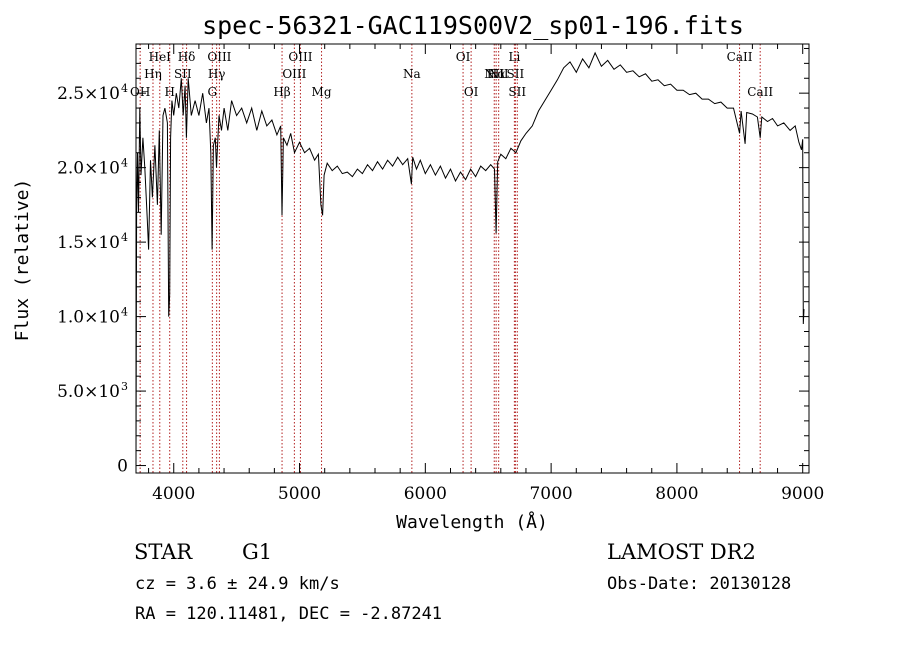  What do you see at coordinates (294, 74) in the screenshot?
I see `line-label-10: OIII` at bounding box center [294, 74].